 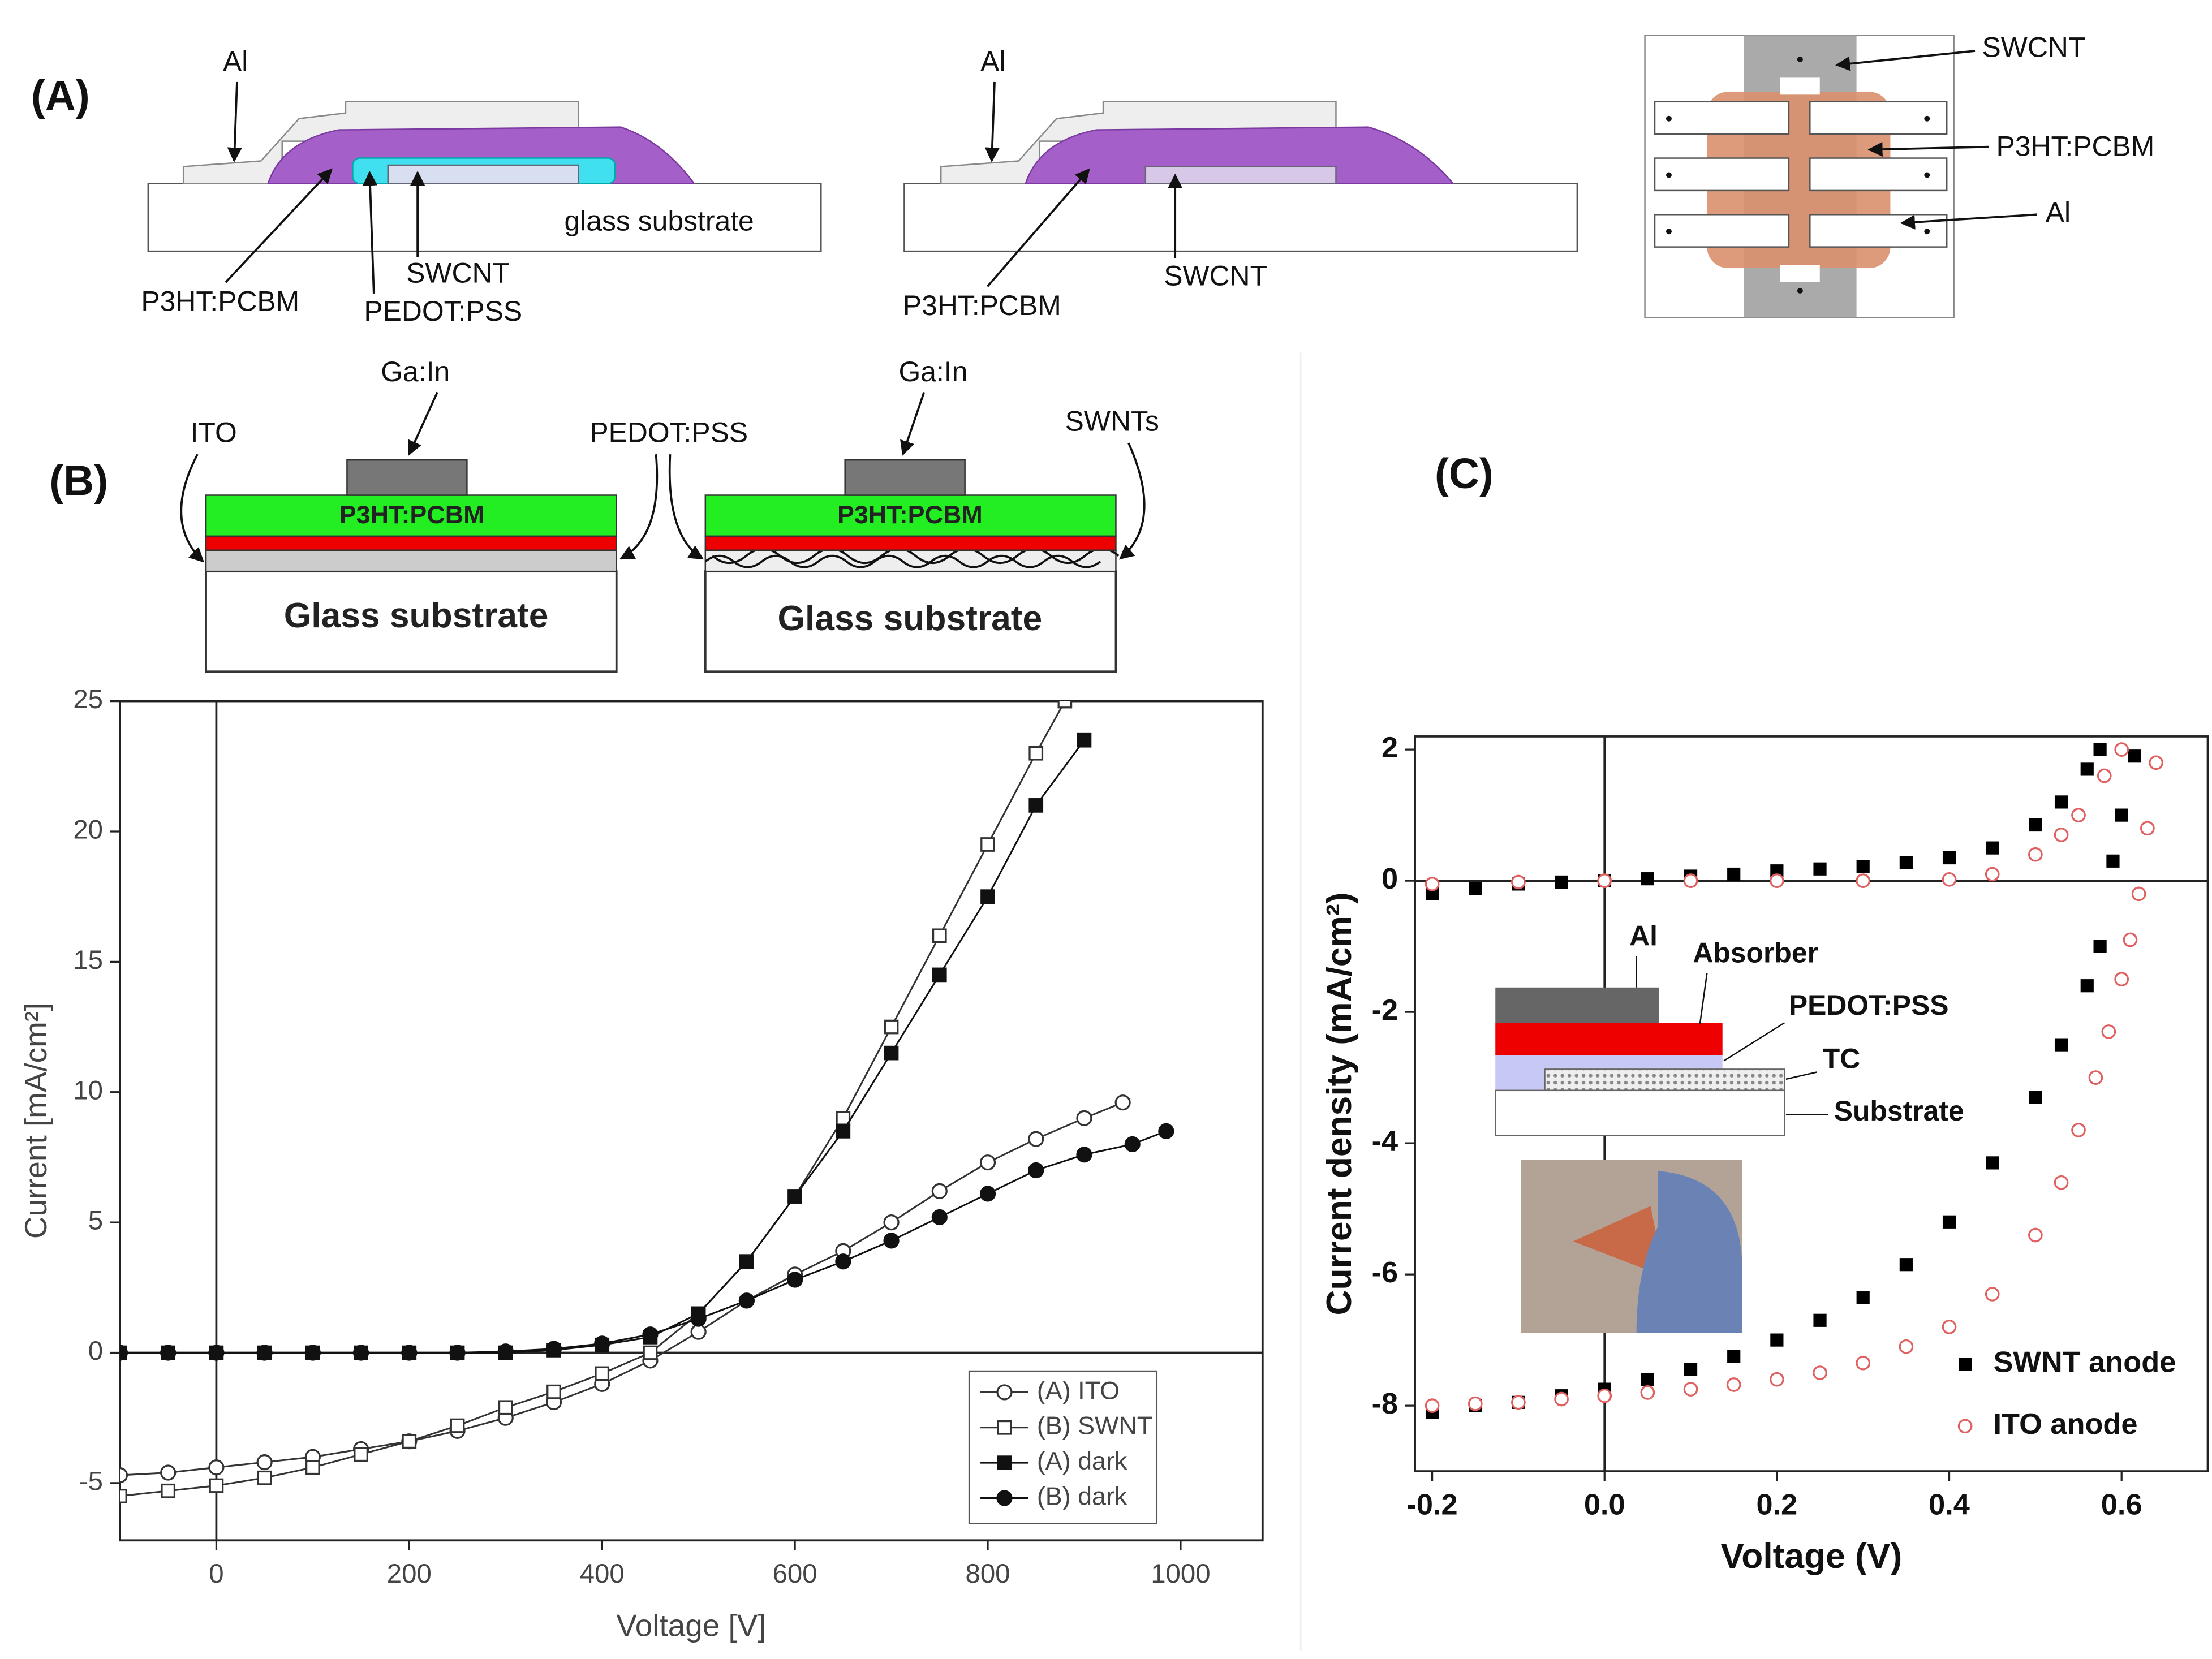 What do you see at coordinates (1385, 1010) in the screenshot?
I see `y-tick-label: -2` at bounding box center [1385, 1010].